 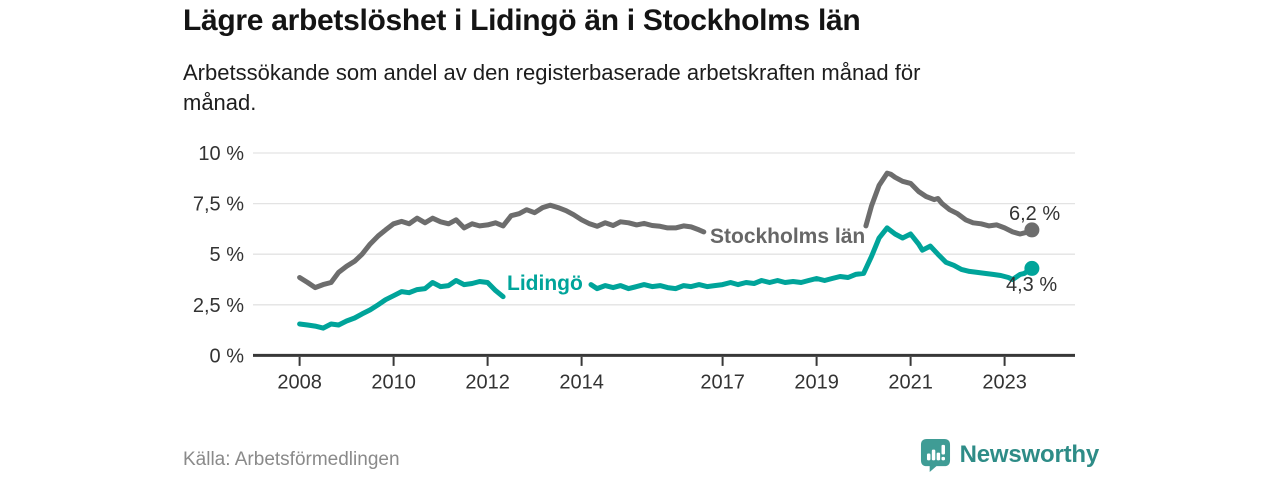 What do you see at coordinates (545, 283) in the screenshot?
I see `series-inline-label-liding: Lidingö` at bounding box center [545, 283].